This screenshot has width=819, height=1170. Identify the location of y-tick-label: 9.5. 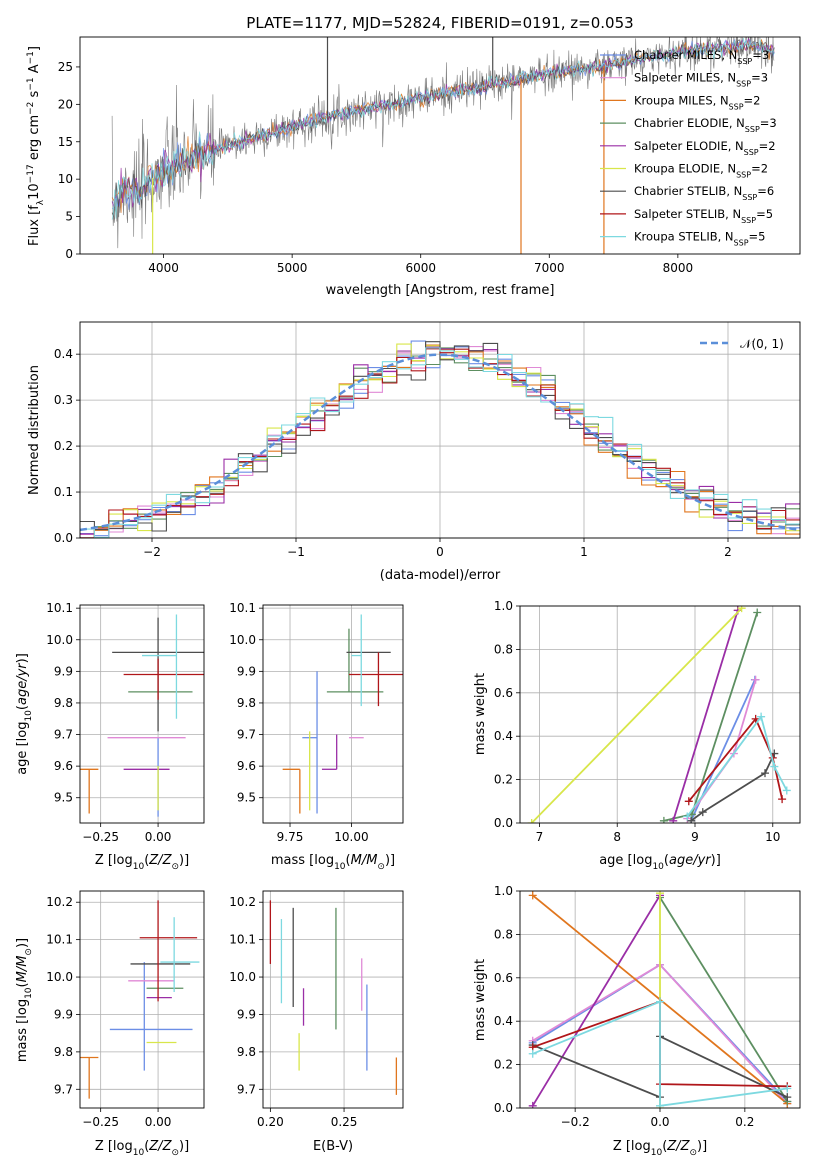
(63, 798).